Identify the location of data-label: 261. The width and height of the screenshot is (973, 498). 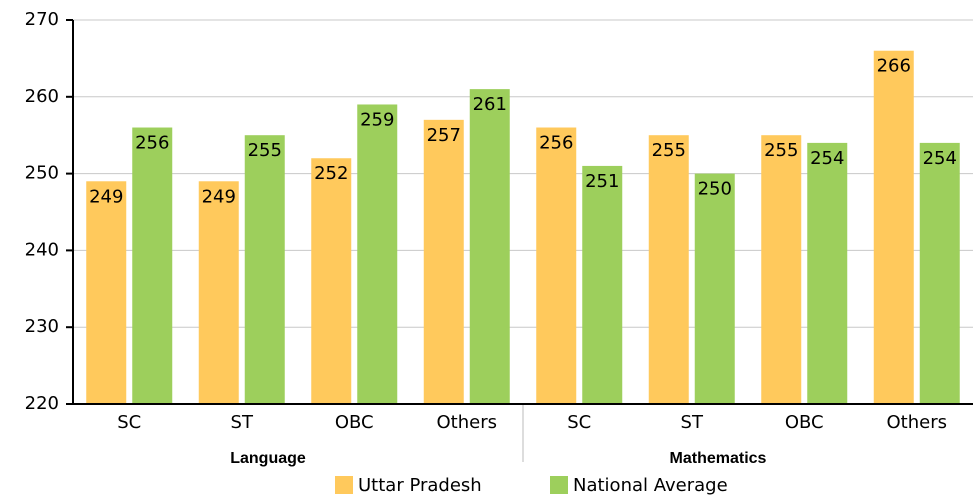
(490, 104).